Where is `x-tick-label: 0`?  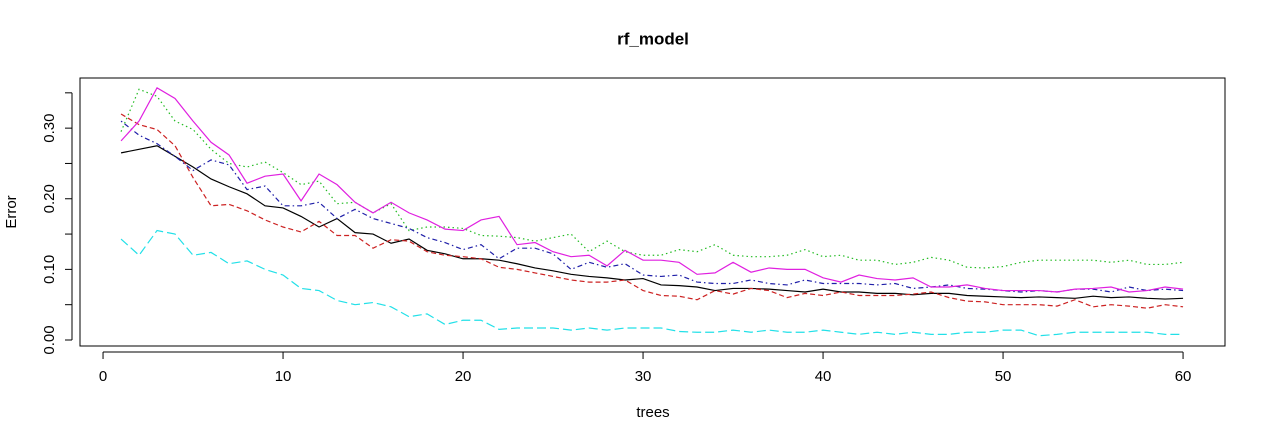 x-tick-label: 0 is located at coordinates (103, 376).